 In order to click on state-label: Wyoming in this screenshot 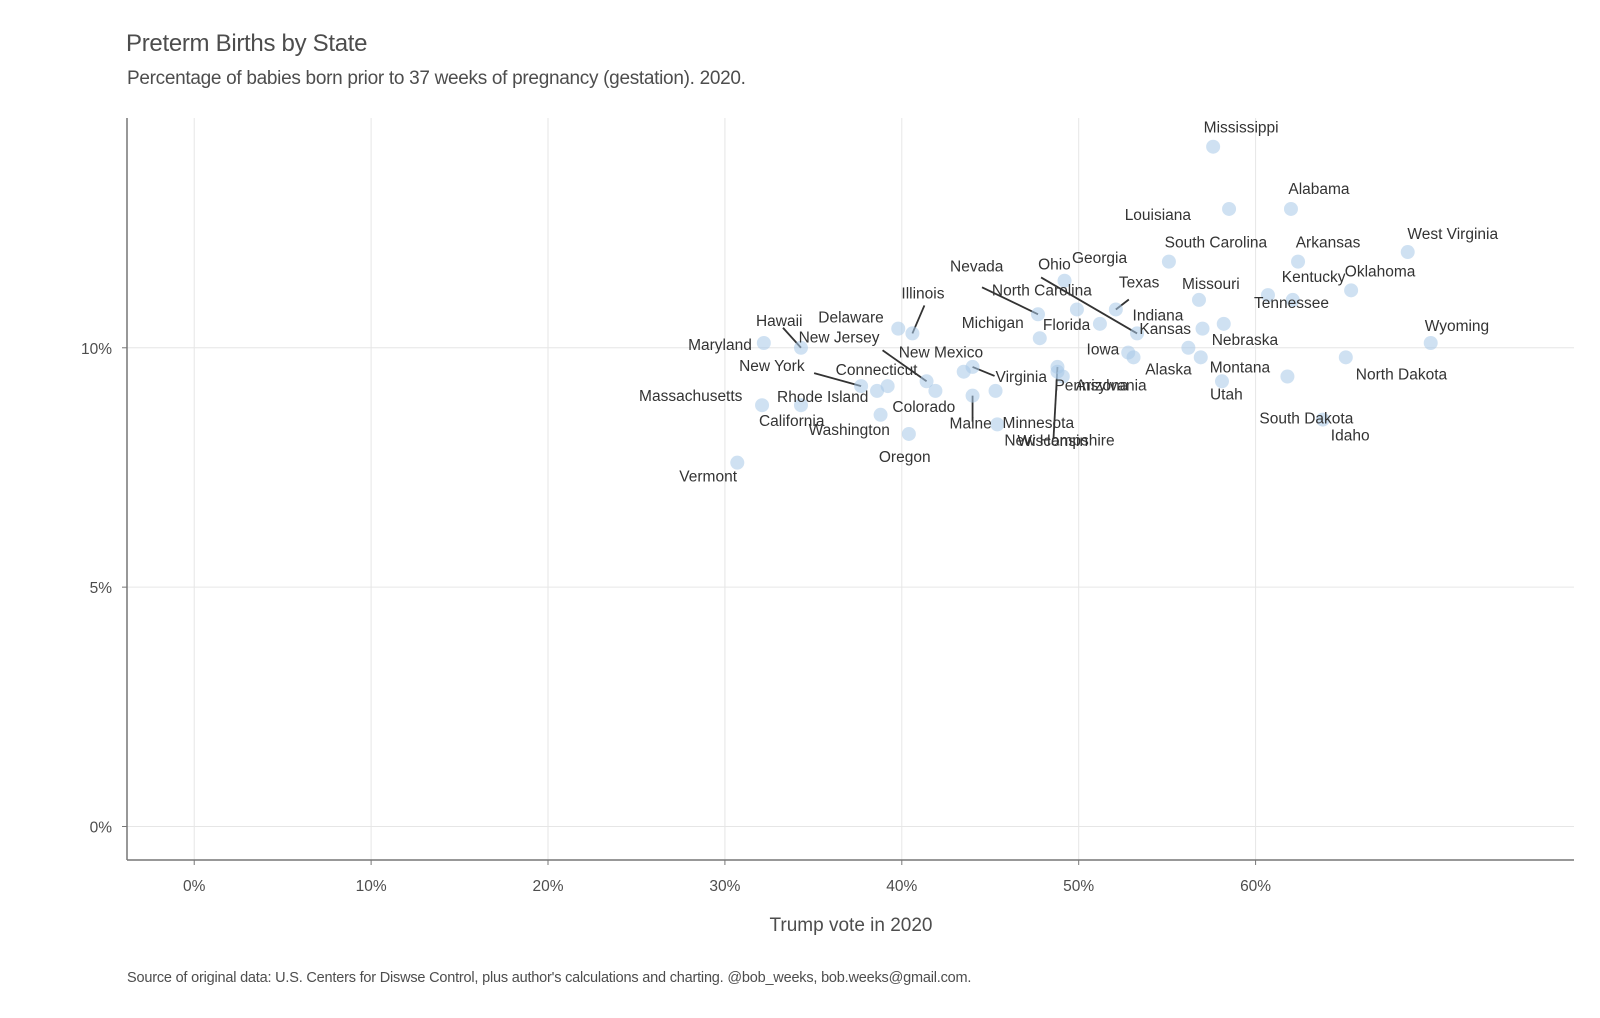, I will do `click(1457, 326)`.